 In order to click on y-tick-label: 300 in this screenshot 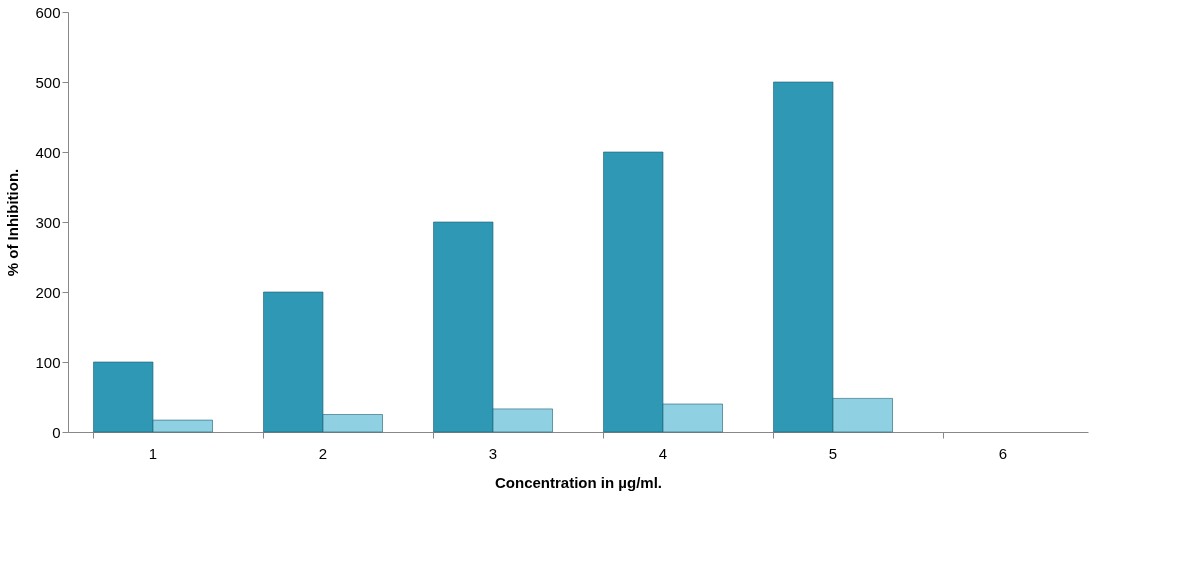, I will do `click(48, 222)`.